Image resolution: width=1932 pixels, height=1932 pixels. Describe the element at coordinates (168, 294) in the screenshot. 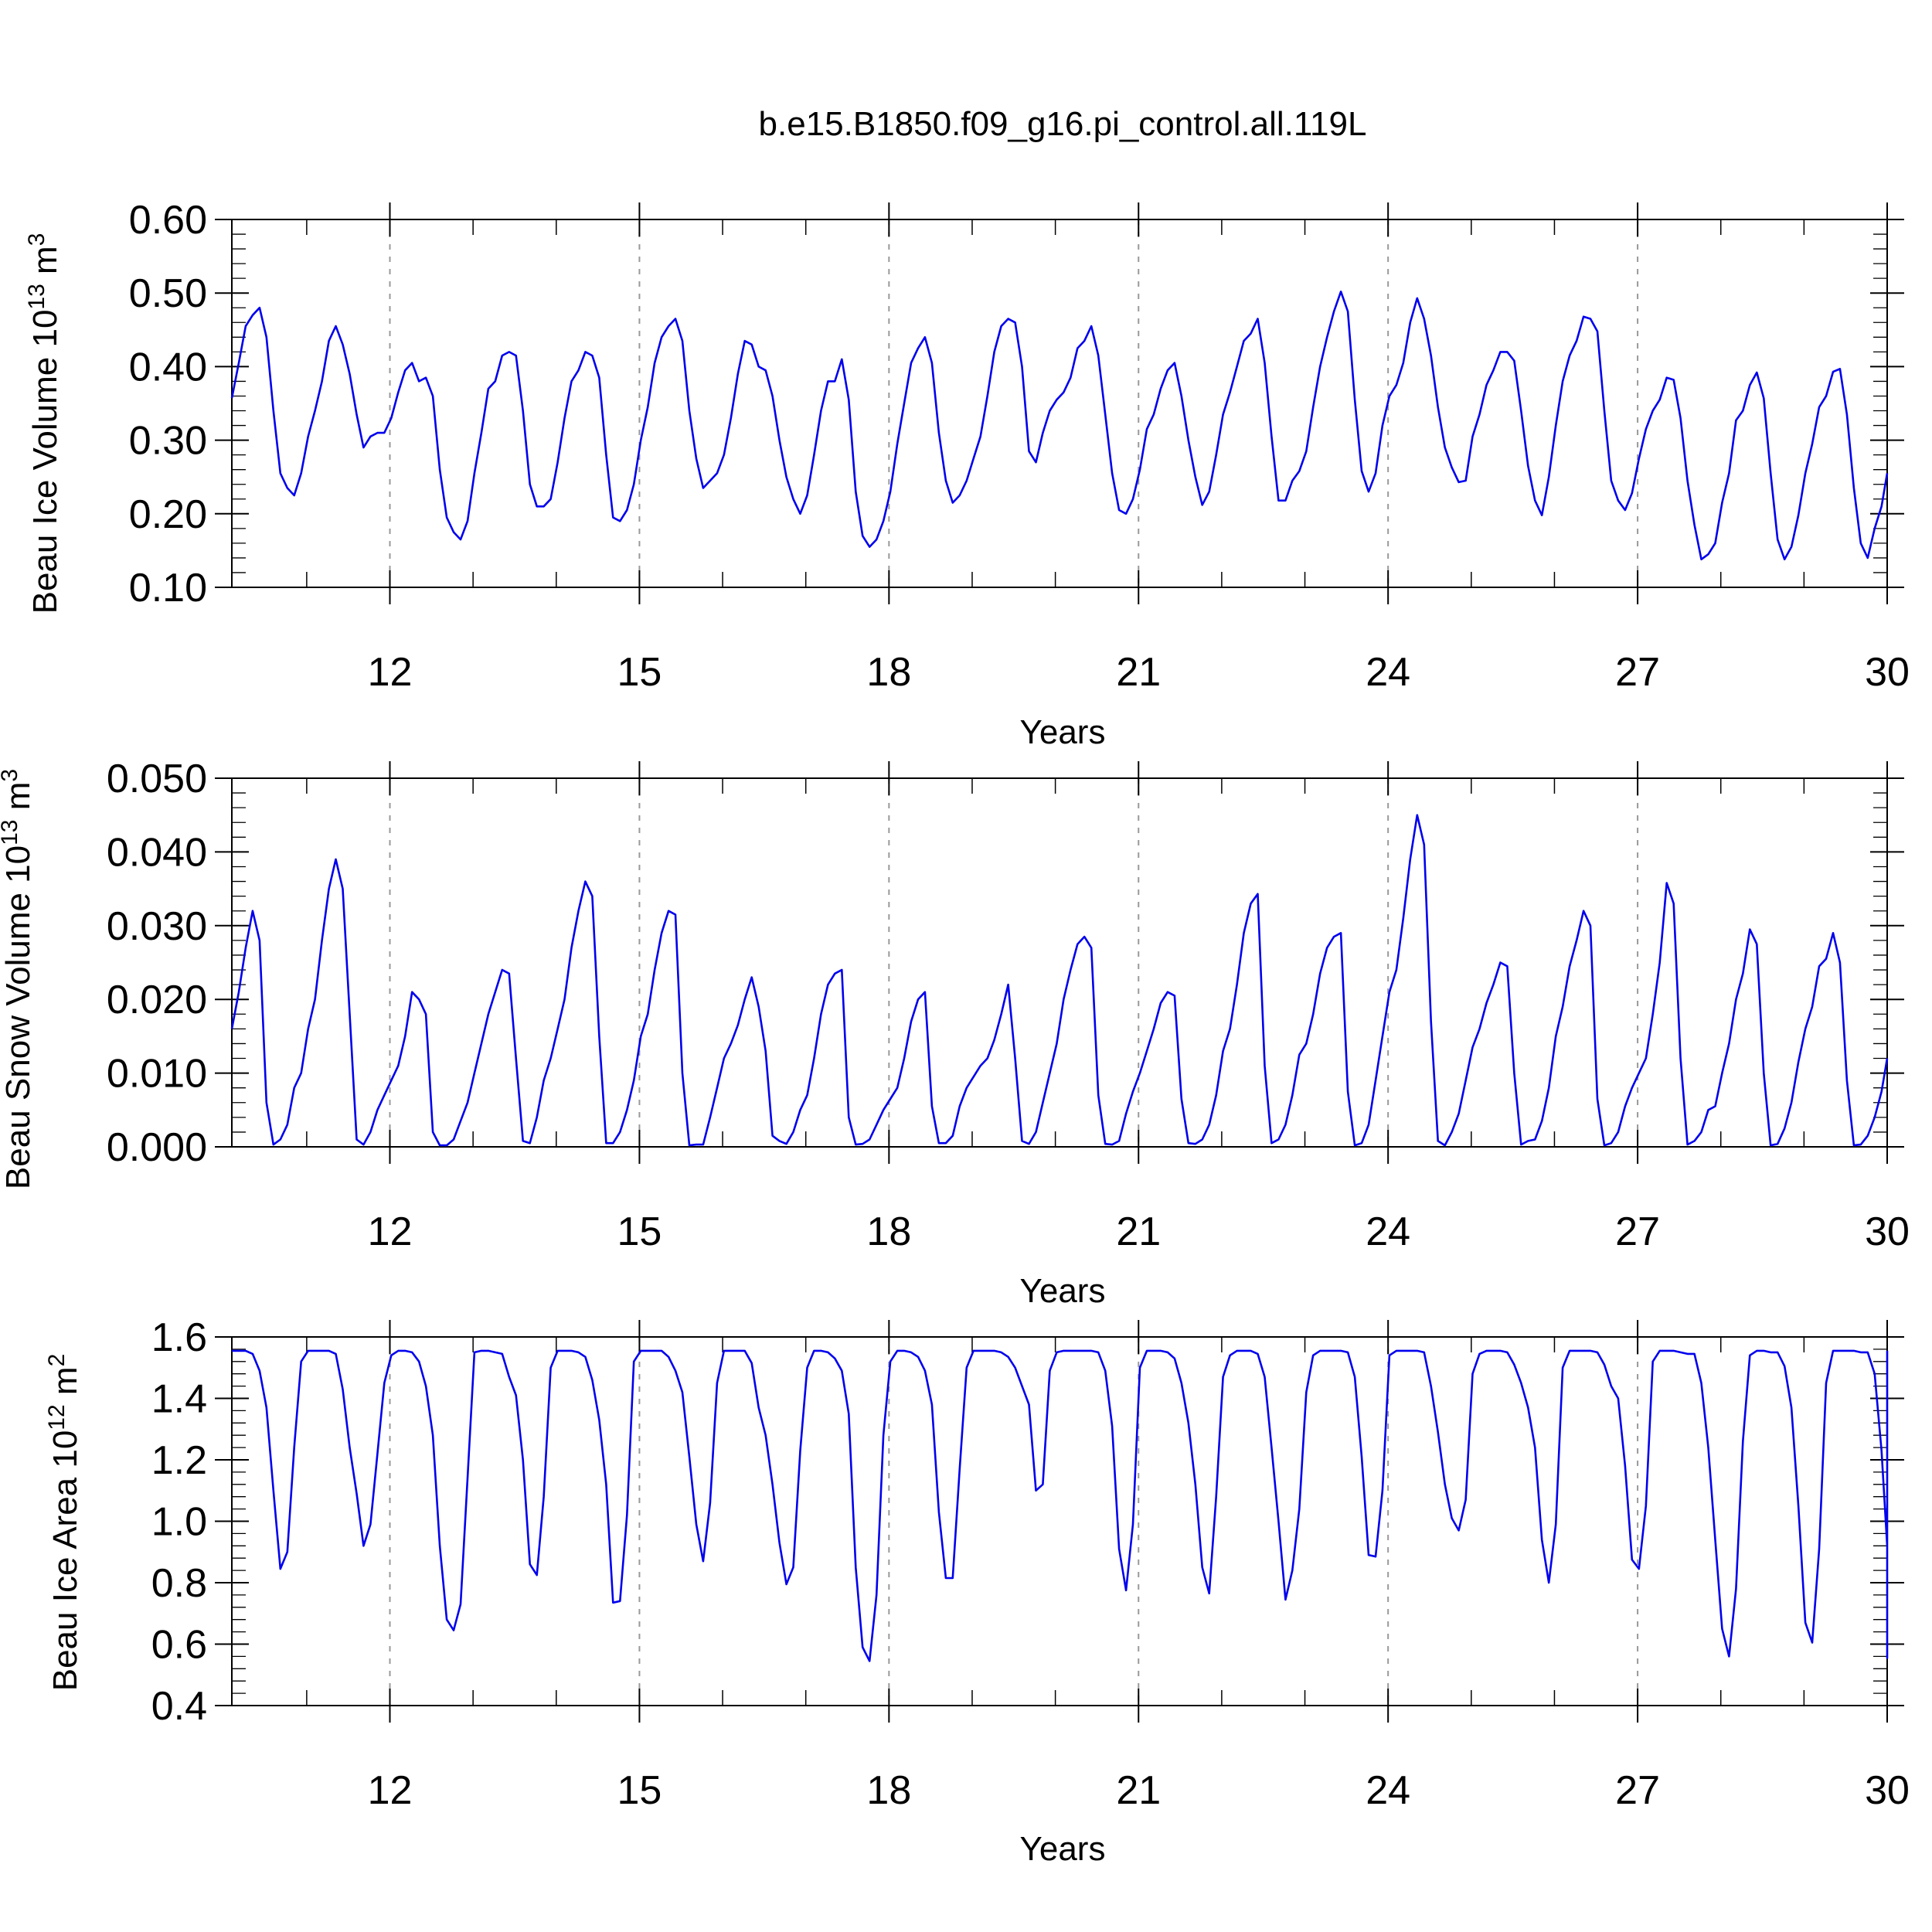

I see `ice-volume-ytick-label: 0.50` at that location.